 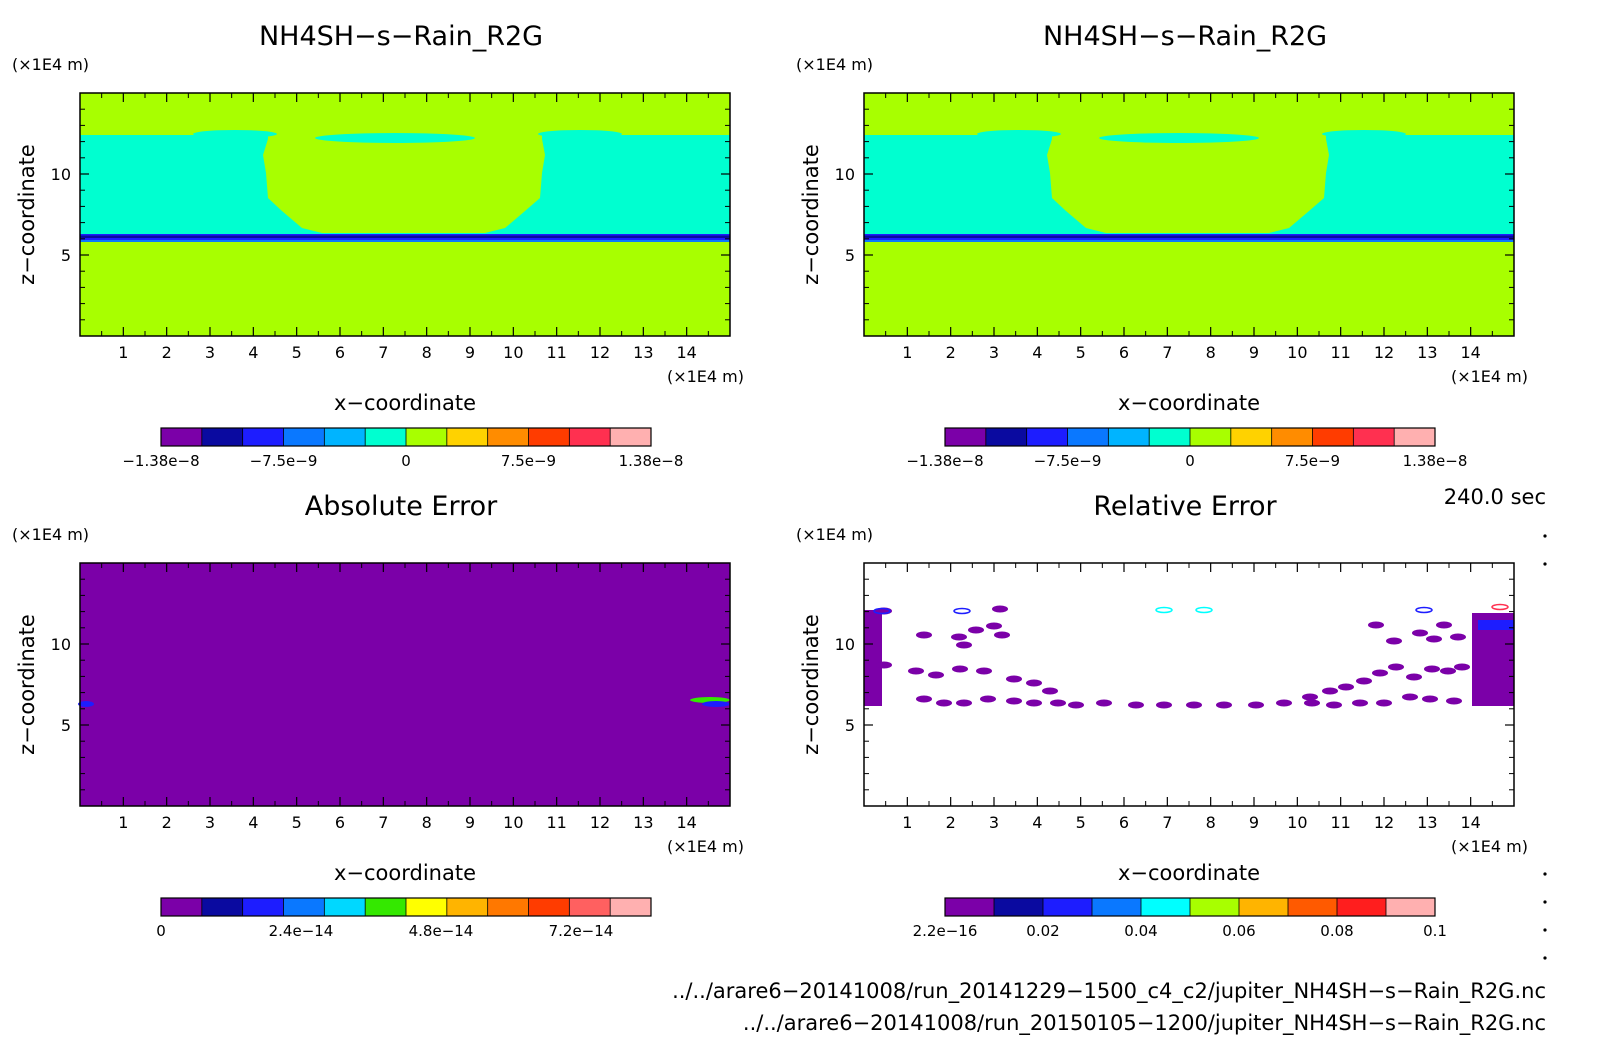 What do you see at coordinates (284, 461) in the screenshot?
I see `colorbar-label: −7.5e−9` at bounding box center [284, 461].